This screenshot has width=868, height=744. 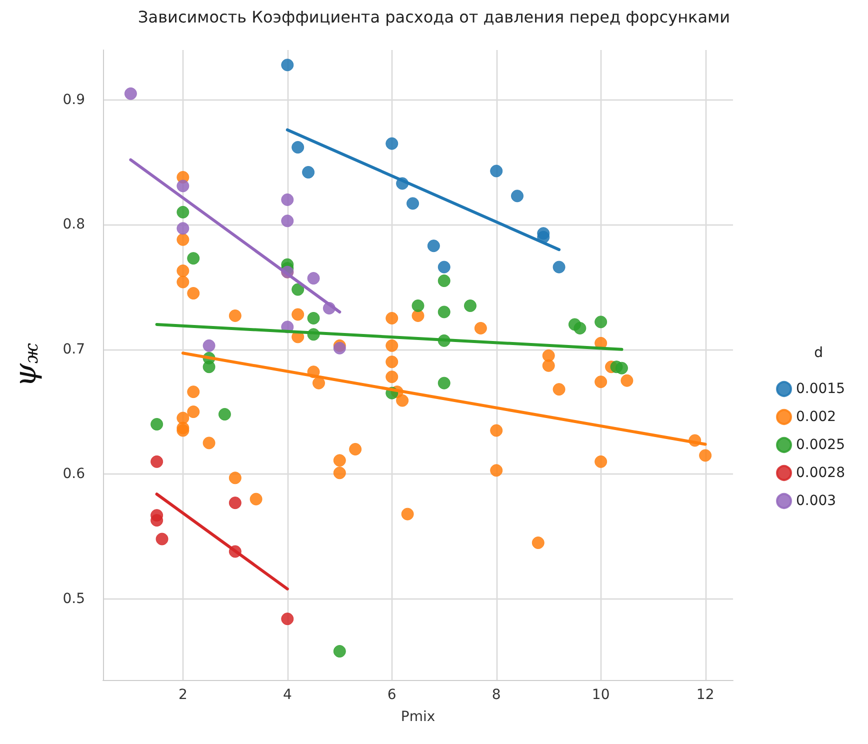 What do you see at coordinates (496, 695) in the screenshot?
I see `x-tick-label: 8` at bounding box center [496, 695].